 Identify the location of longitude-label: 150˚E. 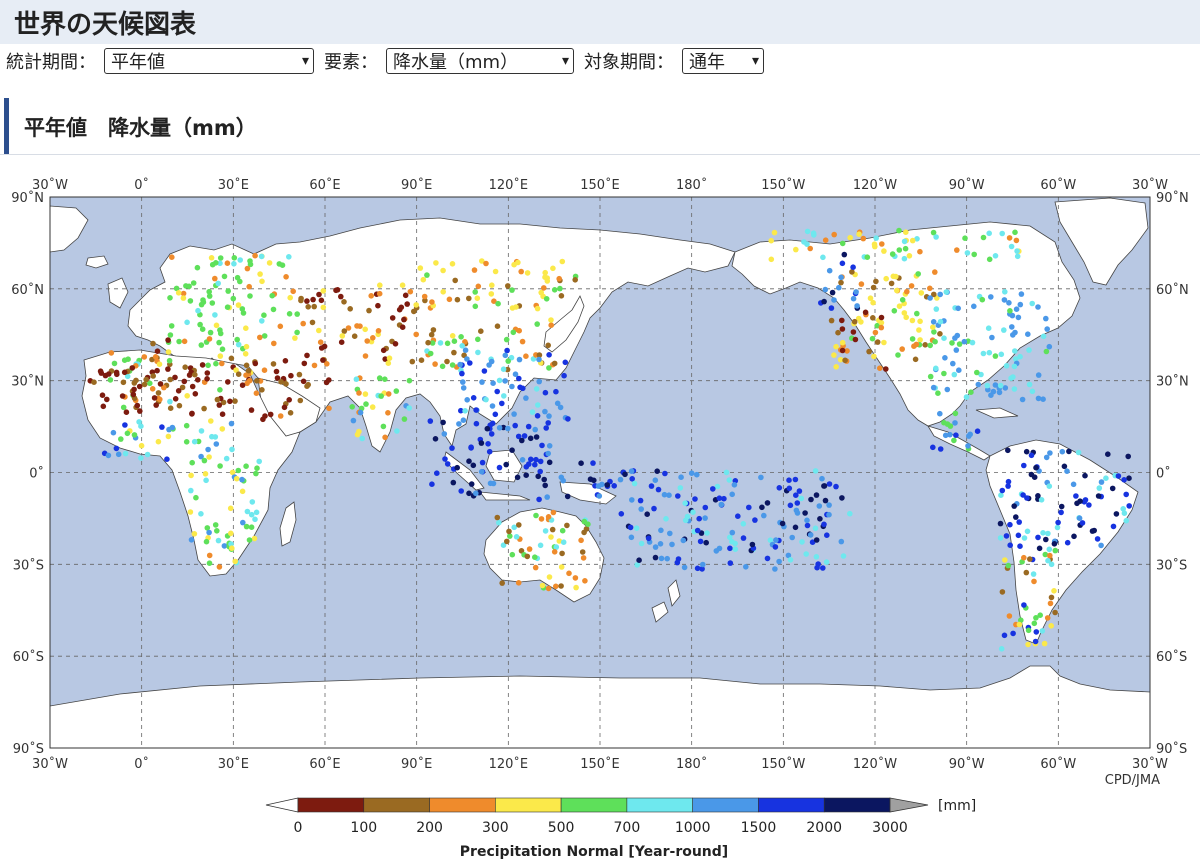
(600, 185).